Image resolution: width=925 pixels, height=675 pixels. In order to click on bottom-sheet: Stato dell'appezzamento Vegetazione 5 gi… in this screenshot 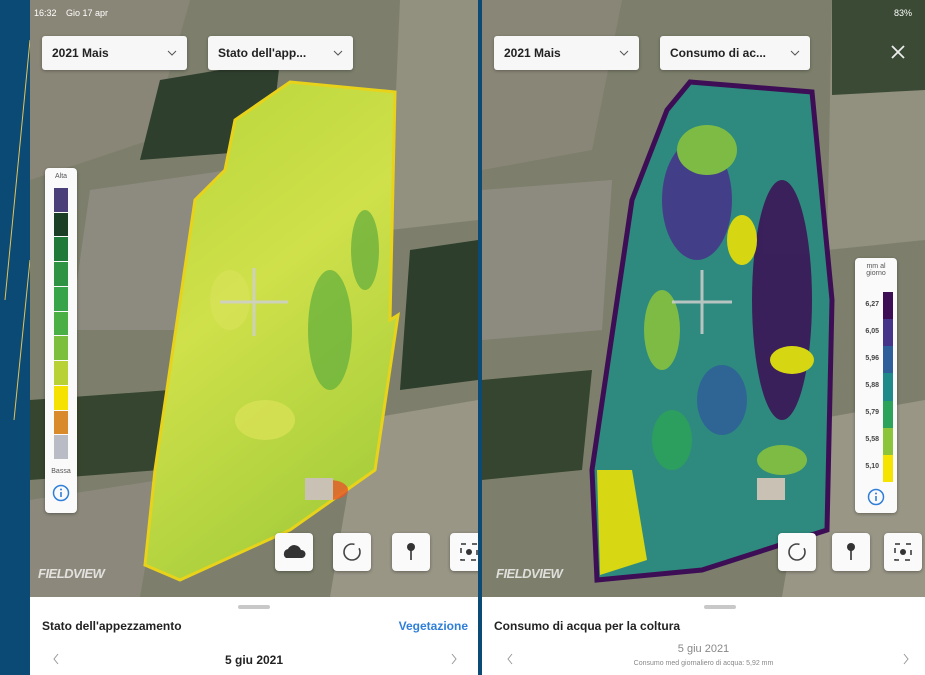, I will do `click(254, 636)`.